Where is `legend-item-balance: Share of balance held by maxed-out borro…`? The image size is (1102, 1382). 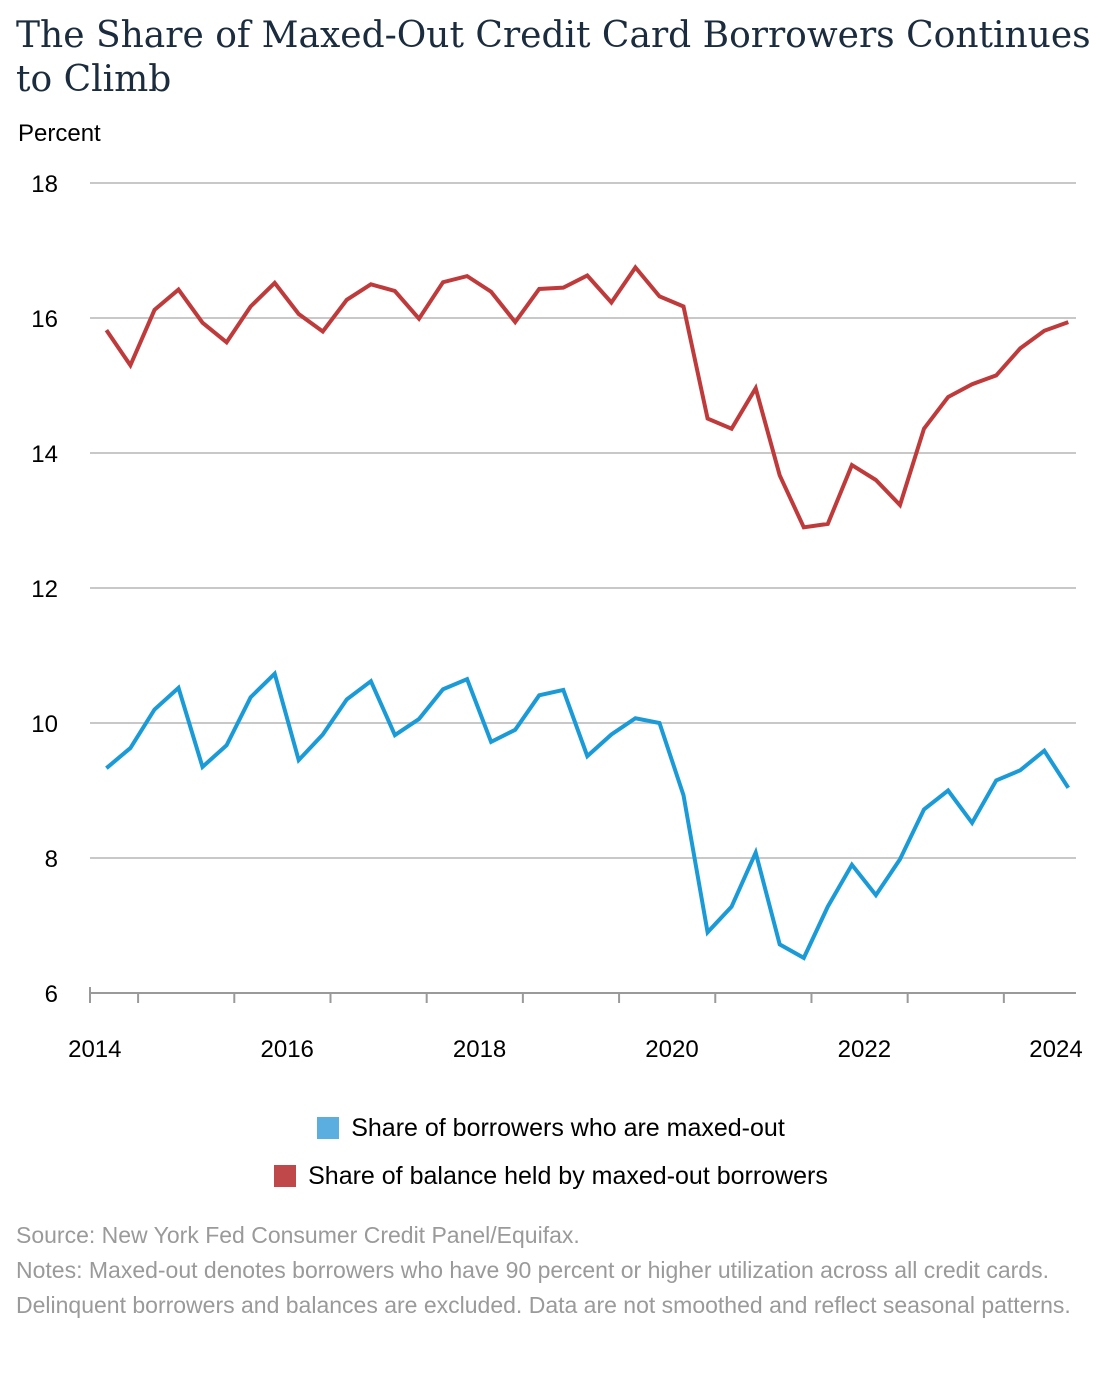
legend-item-balance: Share of balance held by maxed-out borro… is located at coordinates (551, 1176).